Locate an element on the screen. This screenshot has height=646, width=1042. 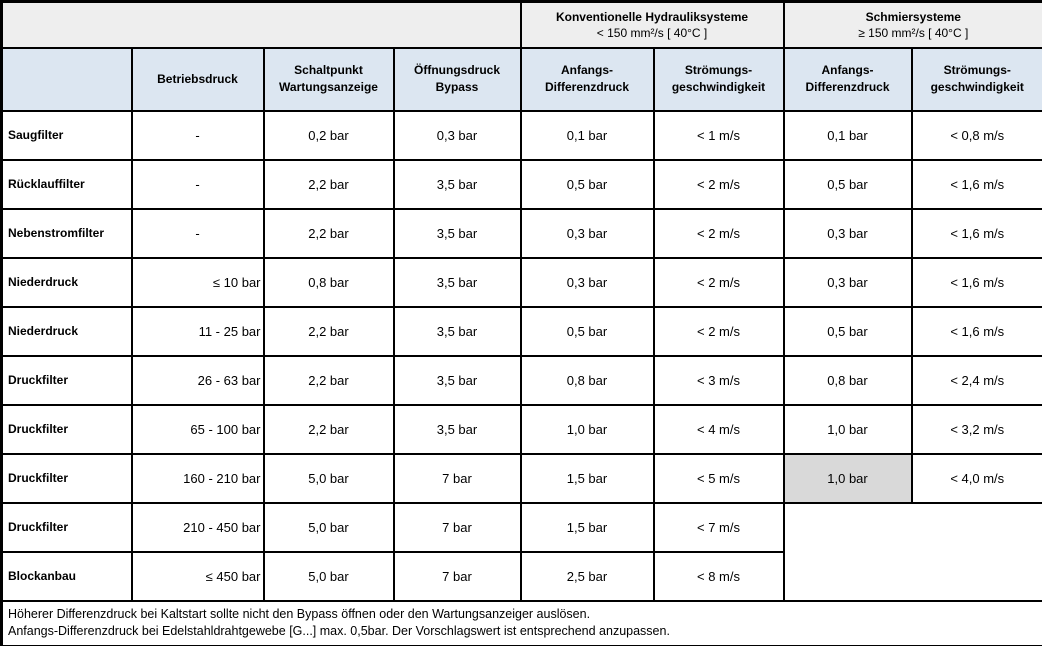
cell-hyd_v: < 7 m/s is located at coordinates (718, 527).